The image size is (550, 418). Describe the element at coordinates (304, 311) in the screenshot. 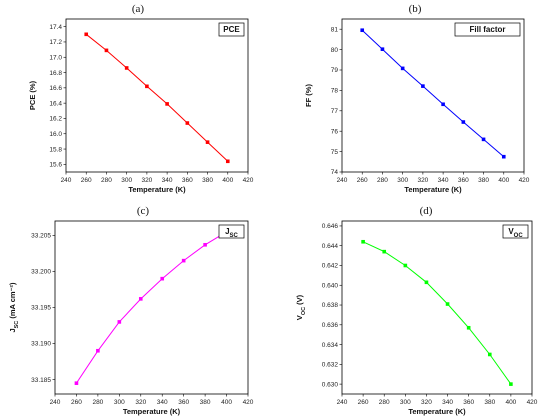

I see `y-axis-label-sub: OC` at that location.